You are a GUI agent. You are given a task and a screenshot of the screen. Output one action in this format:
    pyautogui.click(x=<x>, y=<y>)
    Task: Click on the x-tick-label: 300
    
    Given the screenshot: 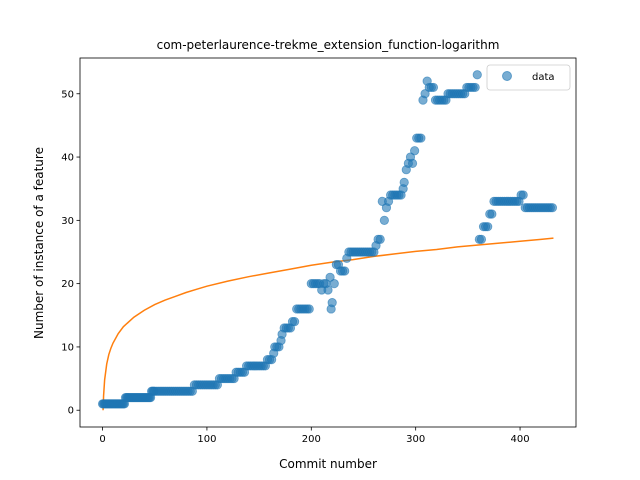 What is the action you would take?
    pyautogui.click(x=415, y=439)
    